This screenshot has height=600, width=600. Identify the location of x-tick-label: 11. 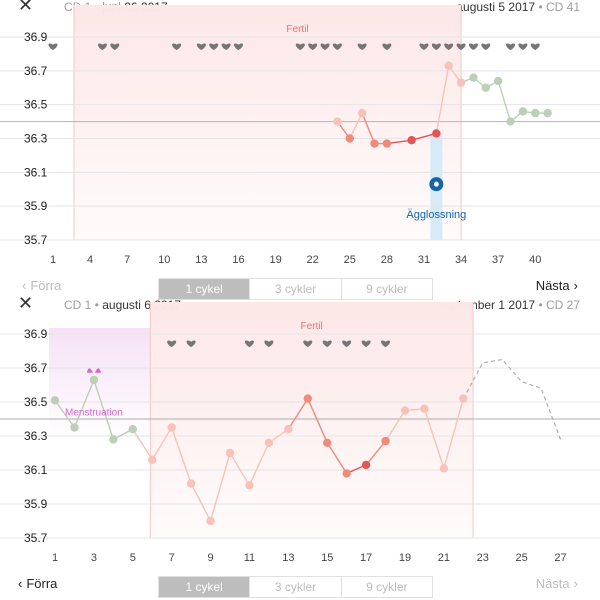
(249, 558).